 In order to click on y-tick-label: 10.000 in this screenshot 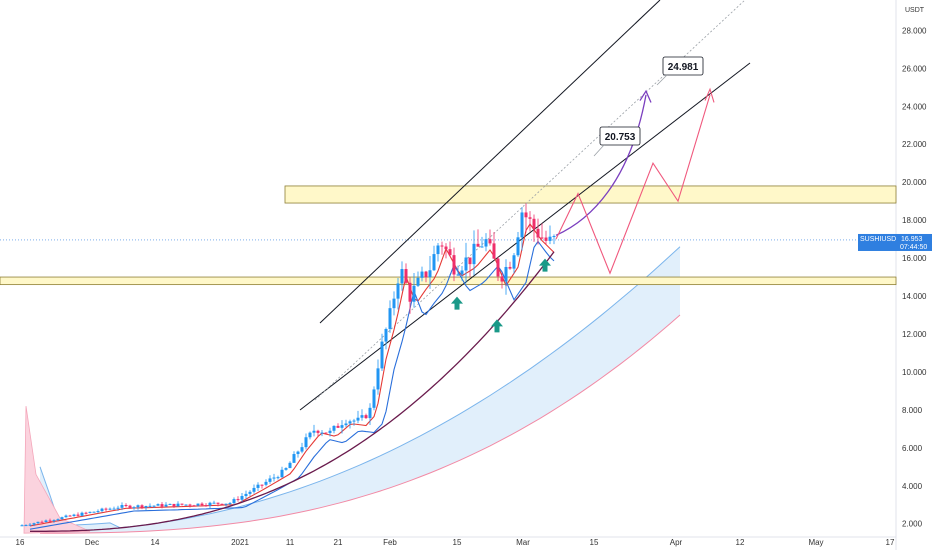, I will do `click(914, 372)`.